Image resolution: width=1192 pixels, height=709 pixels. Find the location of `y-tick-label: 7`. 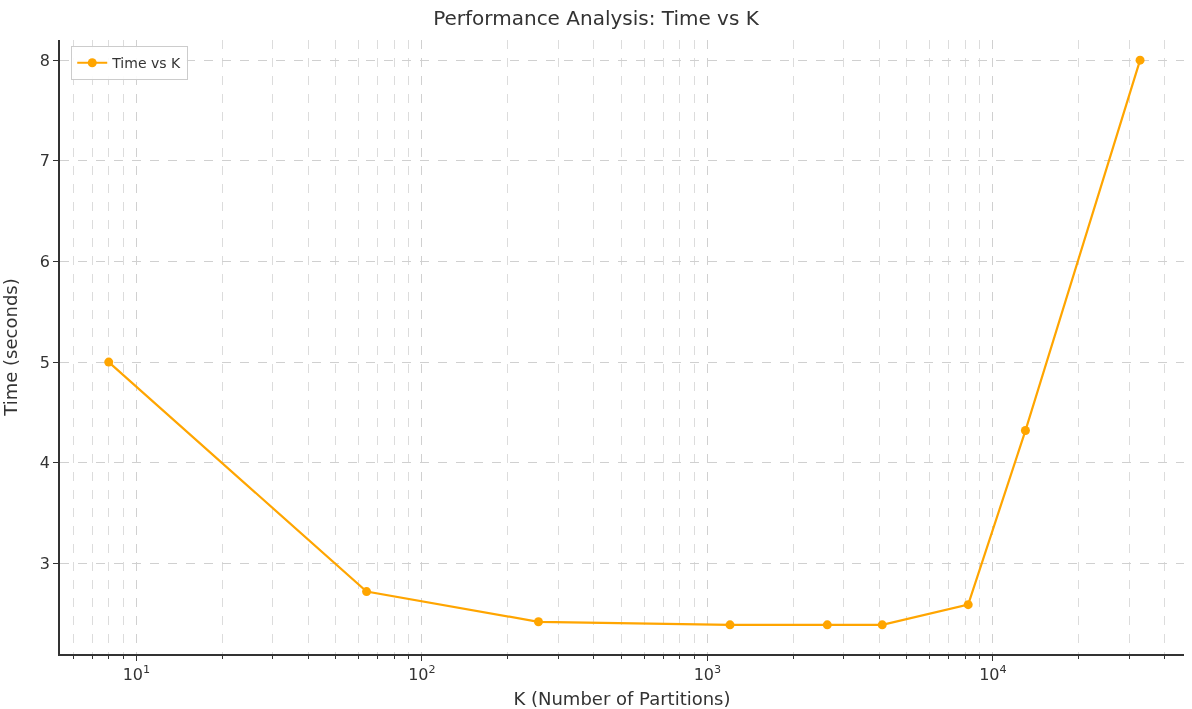

y-tick-label: 7 is located at coordinates (45, 161).